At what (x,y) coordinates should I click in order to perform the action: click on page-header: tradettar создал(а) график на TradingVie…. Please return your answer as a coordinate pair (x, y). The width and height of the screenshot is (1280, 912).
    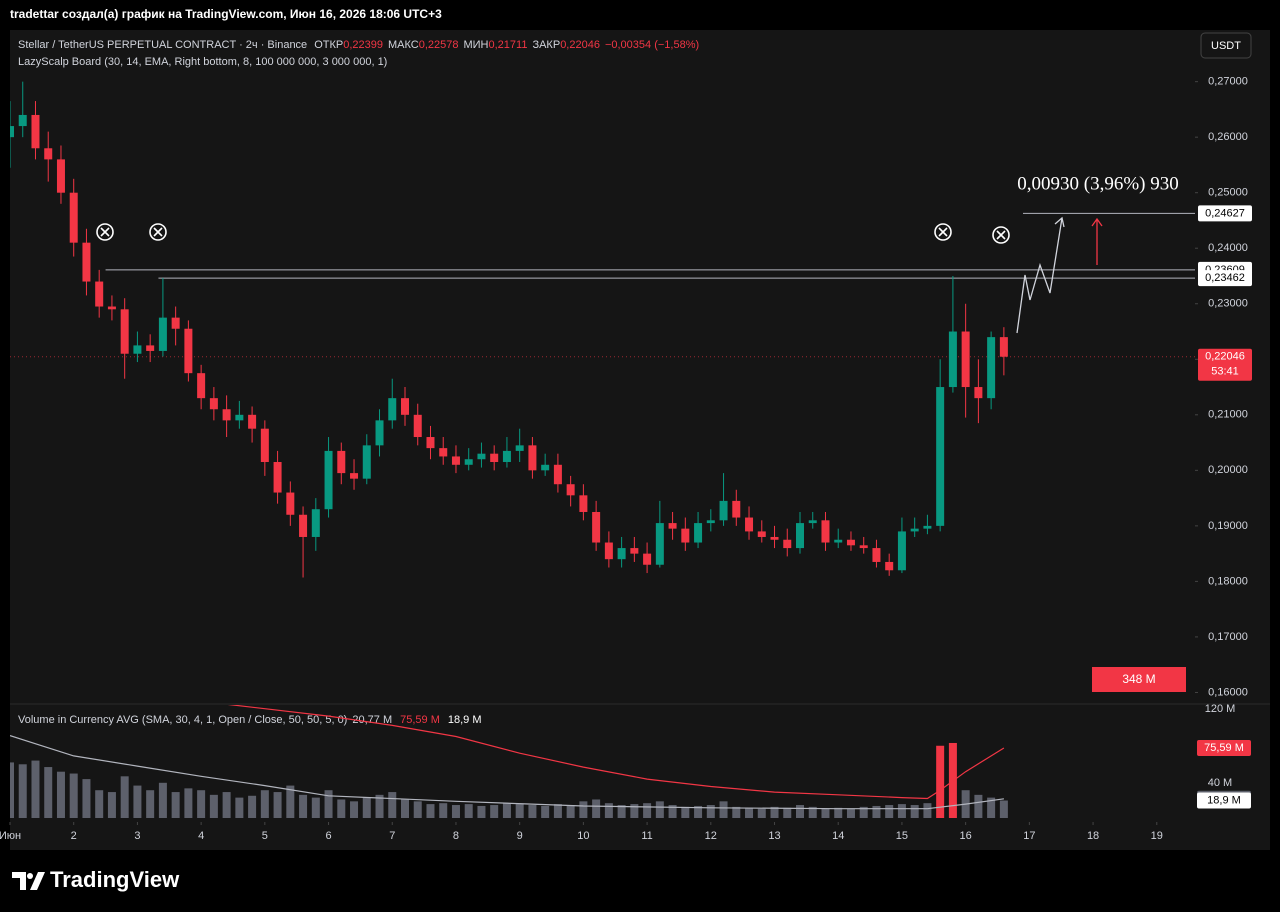
    Looking at the image, I should click on (226, 14).